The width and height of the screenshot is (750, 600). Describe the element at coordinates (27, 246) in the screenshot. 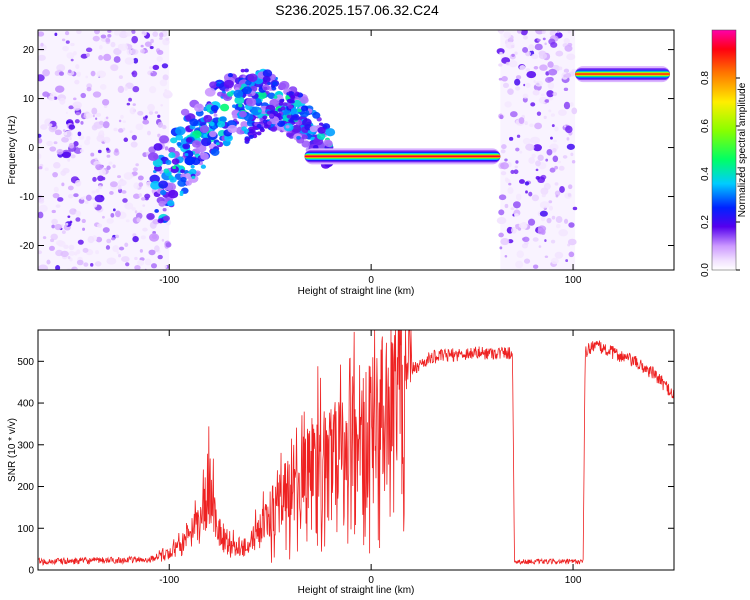

I see `y-tick-label: -20` at that location.